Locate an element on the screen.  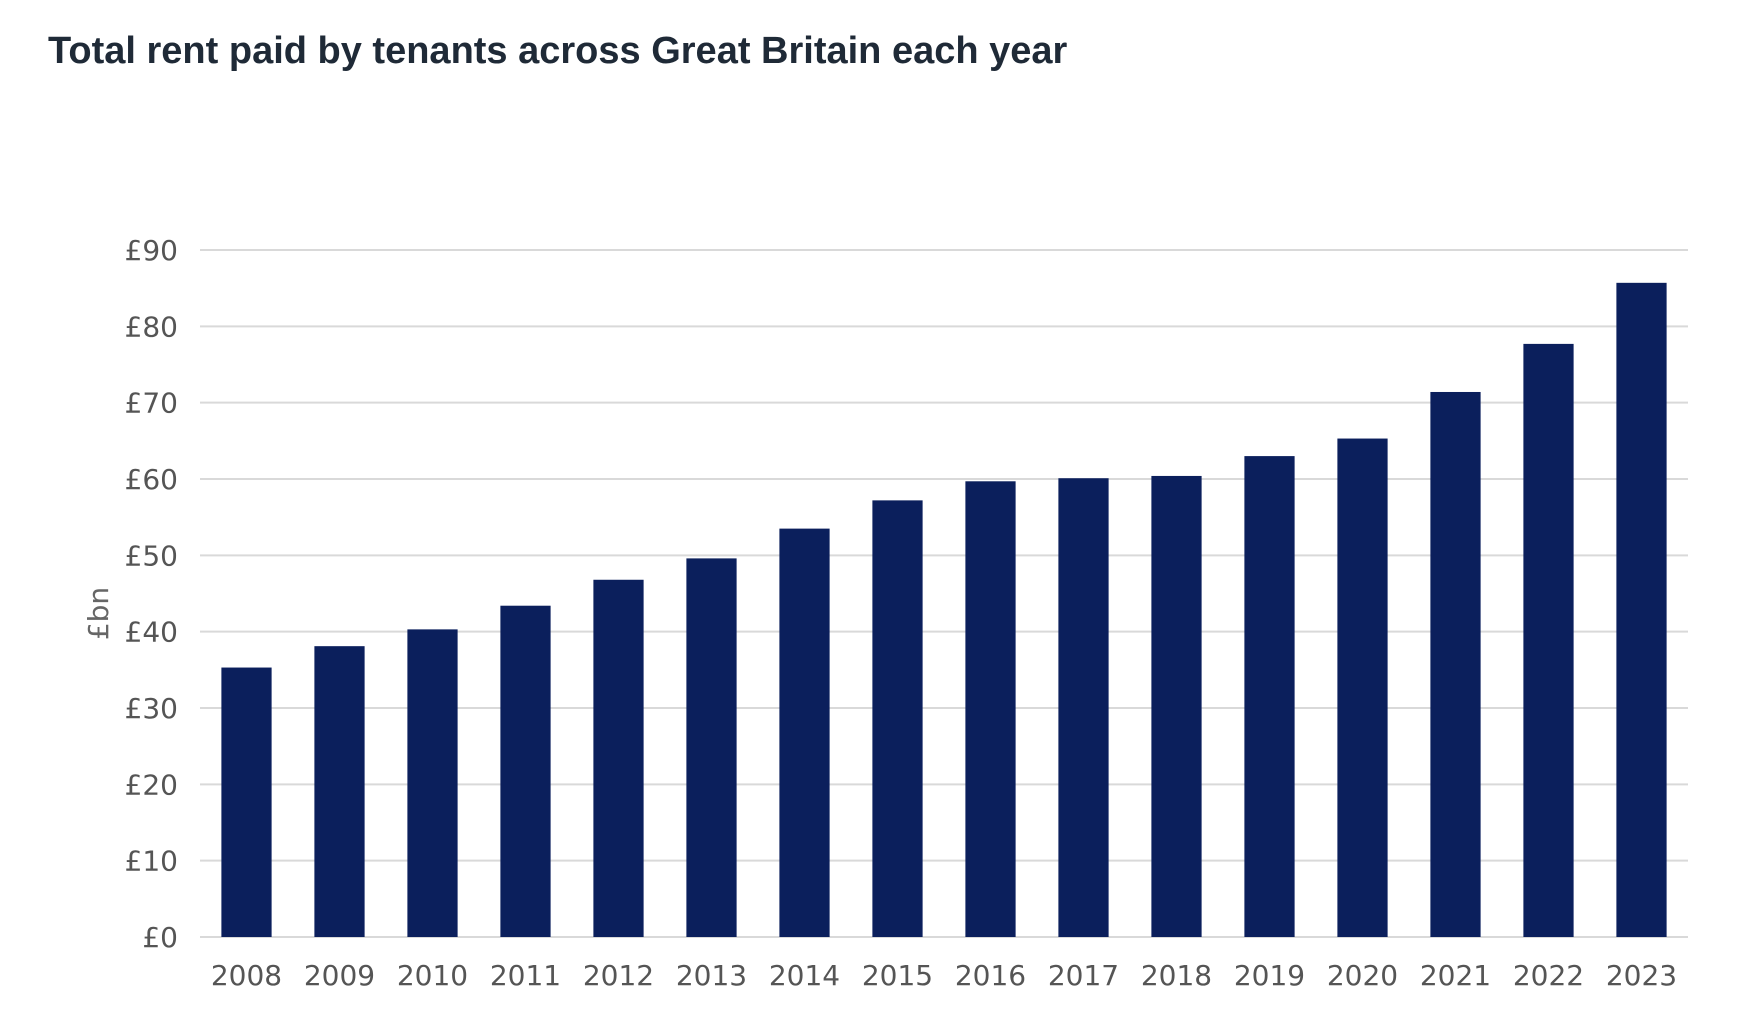
y-tick-label: £10 is located at coordinates (151, 861).